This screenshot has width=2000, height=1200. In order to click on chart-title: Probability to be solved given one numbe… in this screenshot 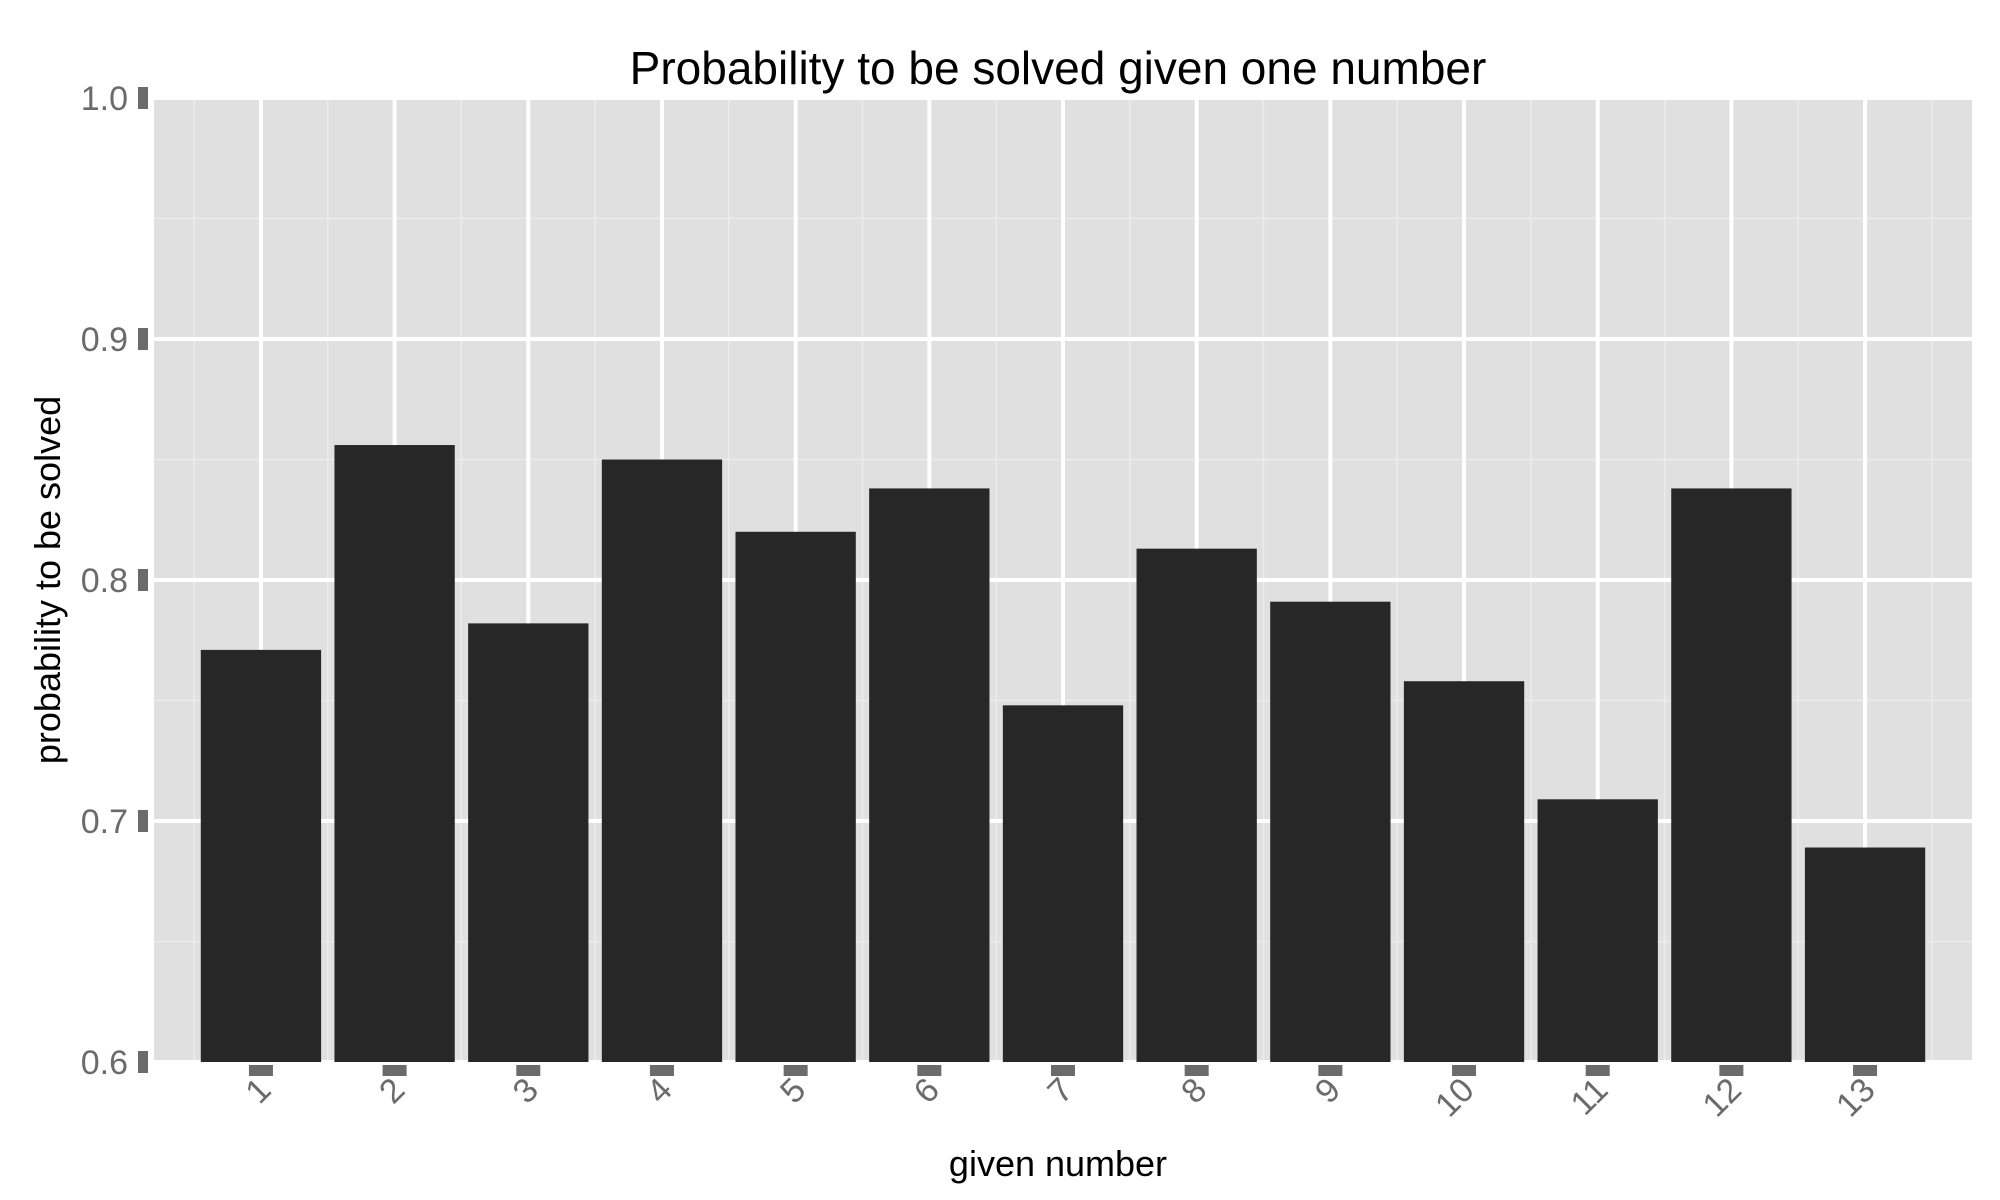, I will do `click(1058, 68)`.